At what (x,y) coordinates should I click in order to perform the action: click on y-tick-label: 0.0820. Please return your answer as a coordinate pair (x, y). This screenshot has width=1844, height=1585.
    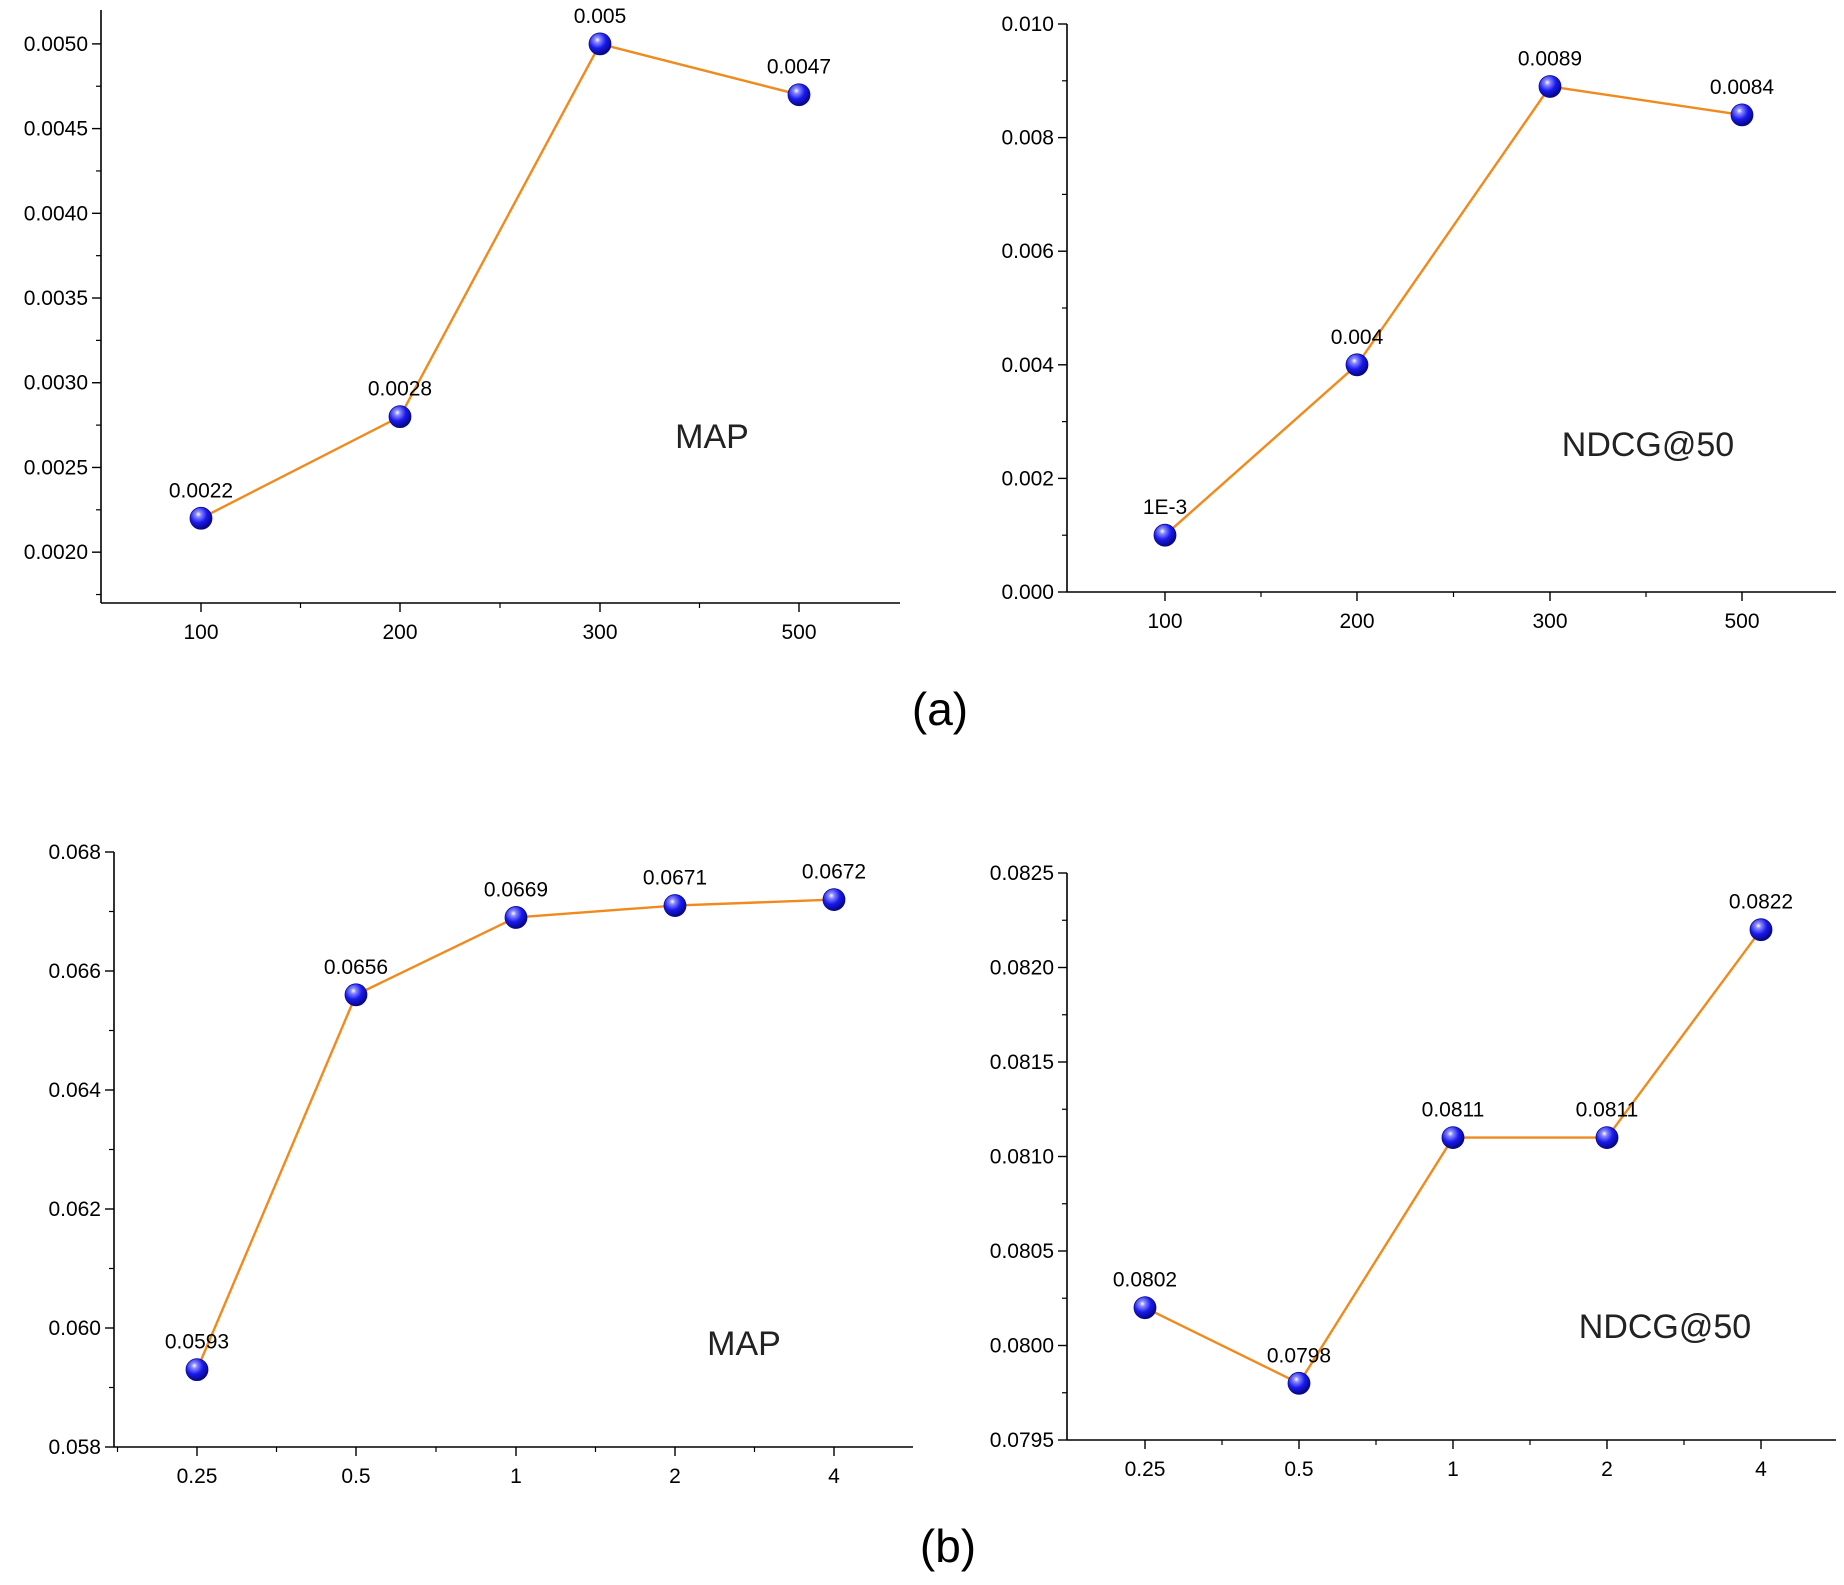
    Looking at the image, I should click on (1022, 968).